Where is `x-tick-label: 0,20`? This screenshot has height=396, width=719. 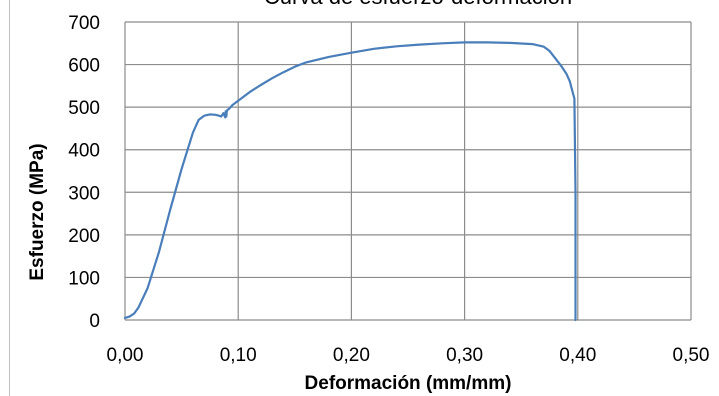
x-tick-label: 0,20 is located at coordinates (351, 355).